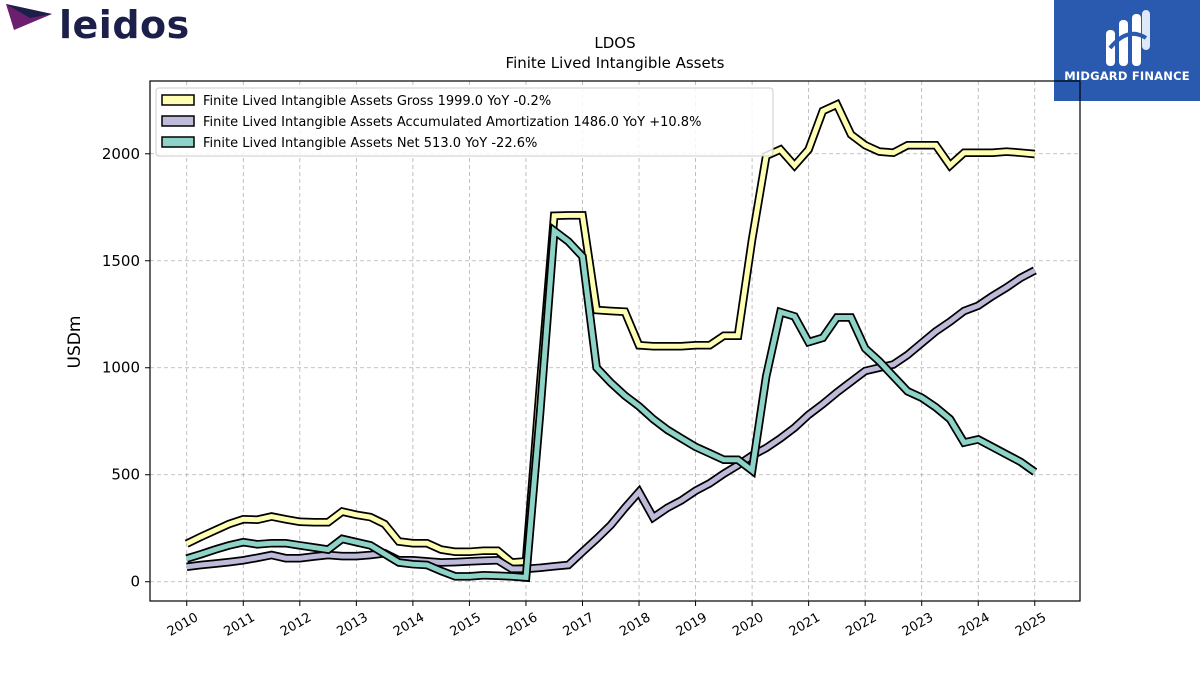 This screenshot has height=675, width=1200. What do you see at coordinates (121, 154) in the screenshot?
I see `y-tick-label: 2000` at bounding box center [121, 154].